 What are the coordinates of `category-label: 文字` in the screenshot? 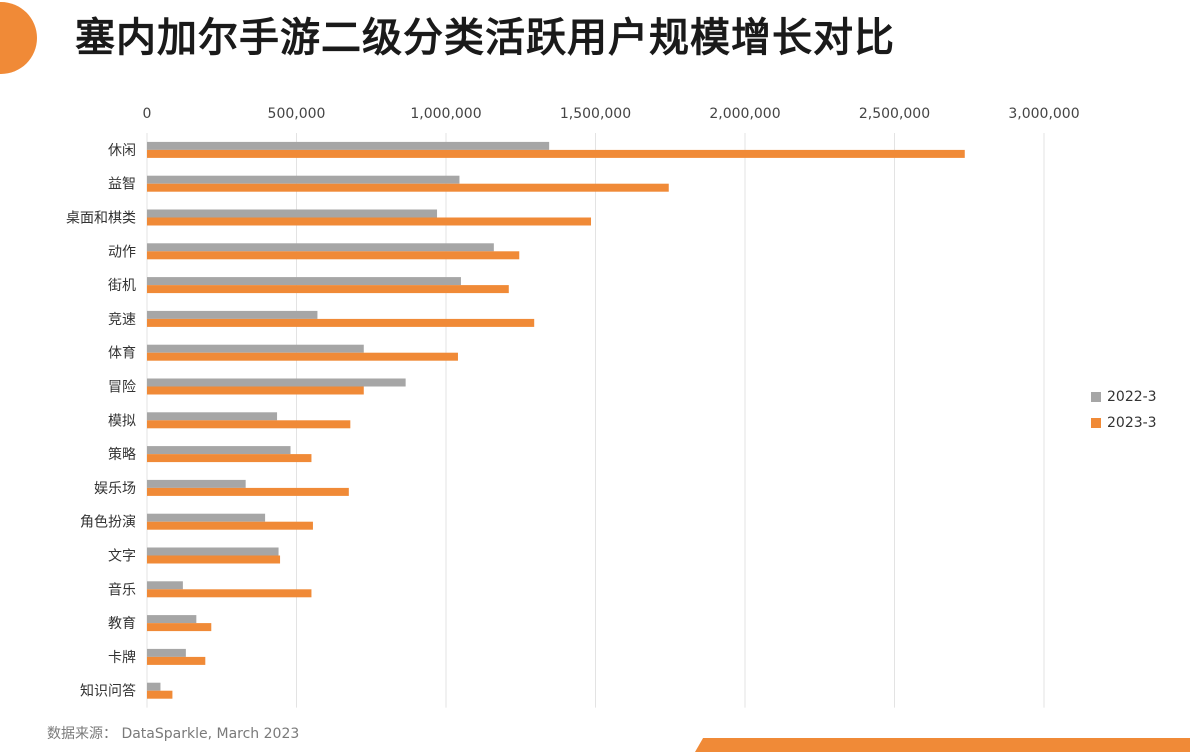 It's located at (122, 557).